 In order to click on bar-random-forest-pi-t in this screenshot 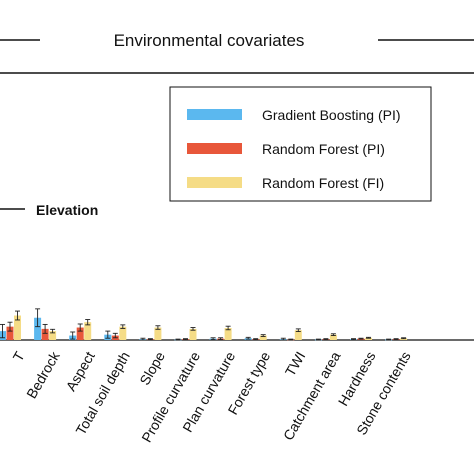, I will do `click(10, 333)`.